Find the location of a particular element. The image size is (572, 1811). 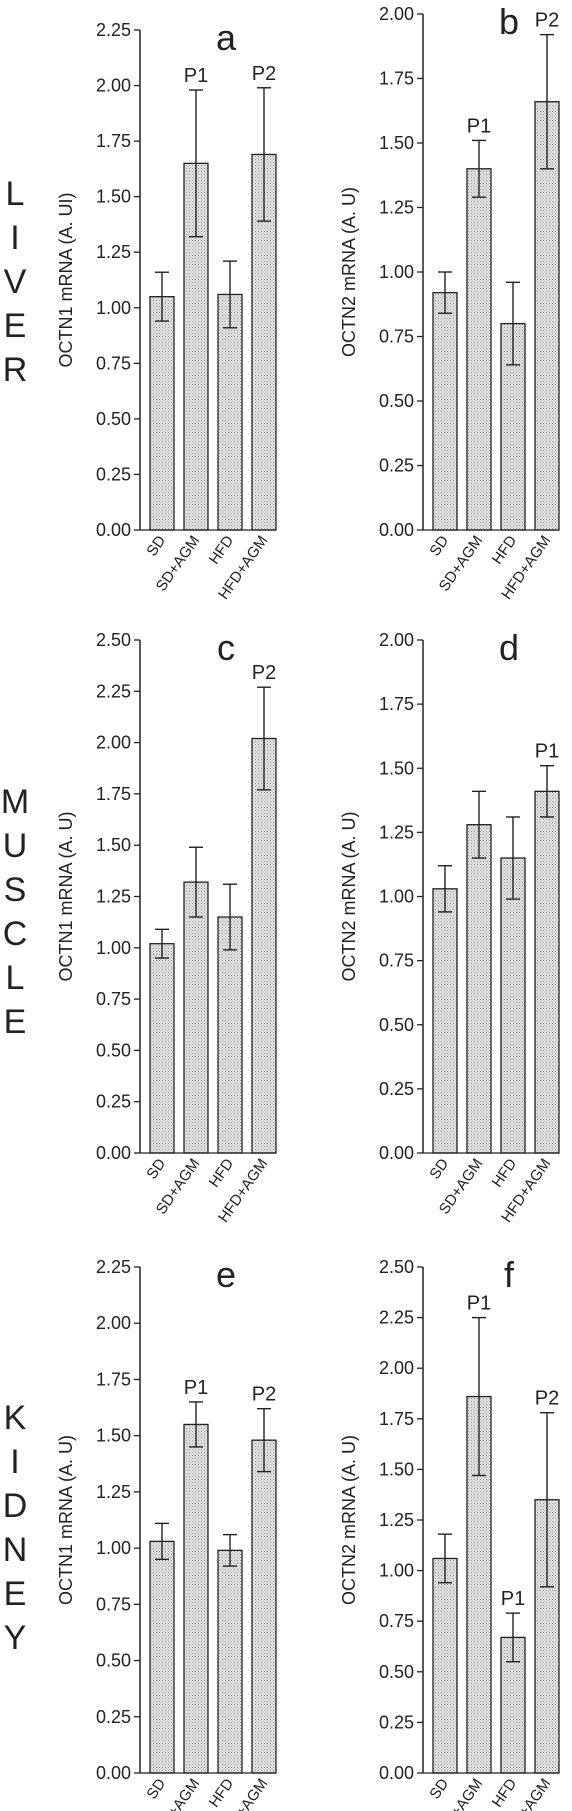

panel-letter: a is located at coordinates (226, 37).